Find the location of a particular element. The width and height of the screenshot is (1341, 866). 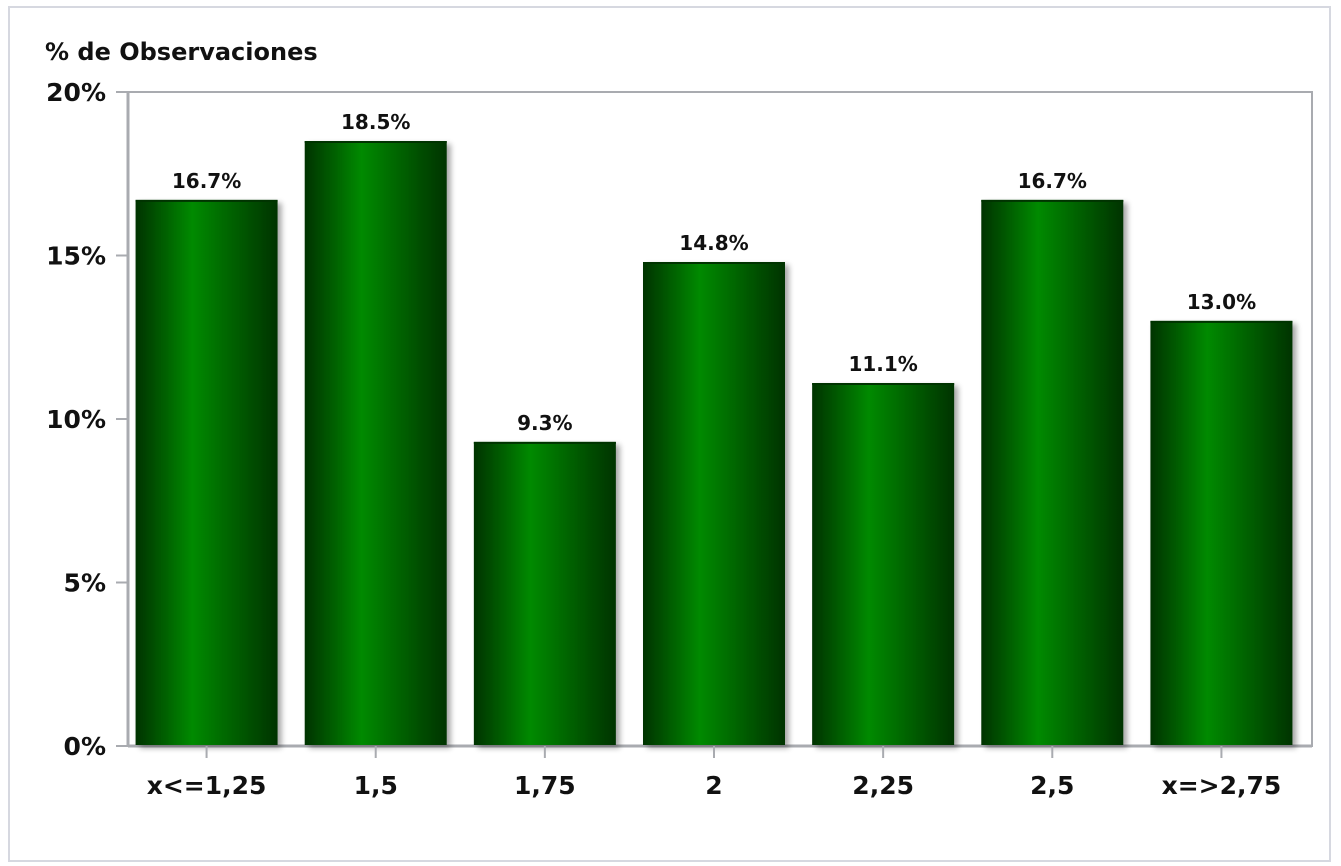

x-category-label: 1,5 is located at coordinates (376, 785).